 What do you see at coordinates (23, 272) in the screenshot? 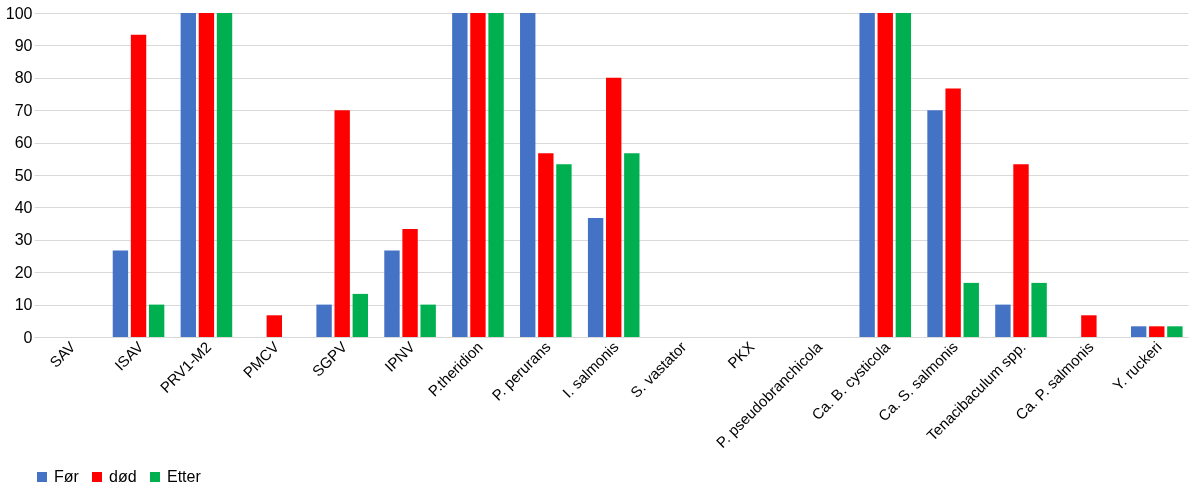
I see `y-tick-label: 20` at bounding box center [23, 272].